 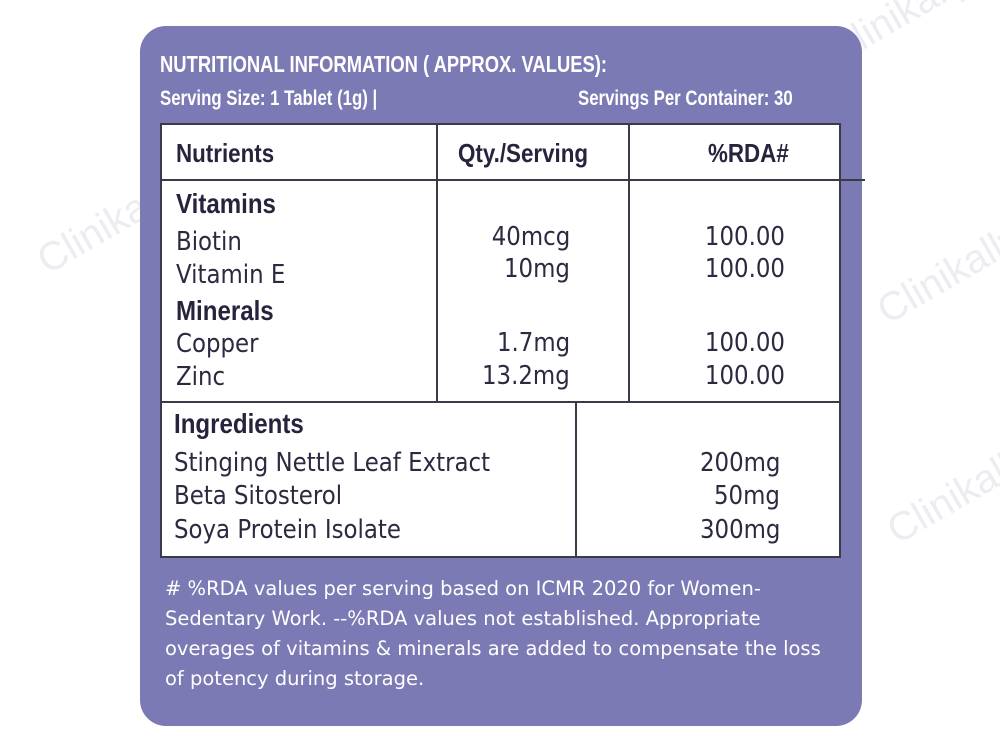 I want to click on nutrient-zinc: Zinc, so click(x=201, y=377).